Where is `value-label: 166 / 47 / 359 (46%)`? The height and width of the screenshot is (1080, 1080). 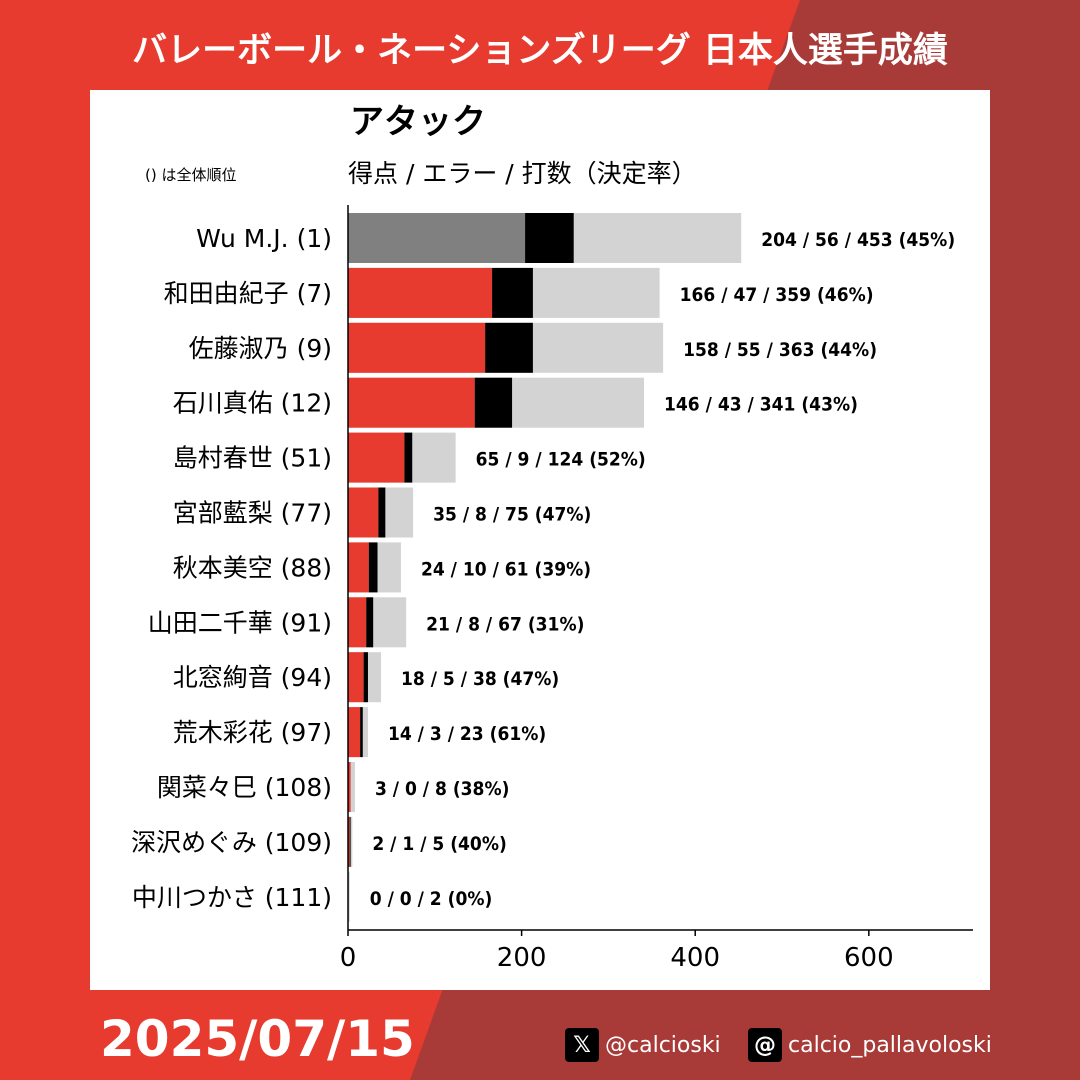 value-label: 166 / 47 / 359 (46%) is located at coordinates (777, 295).